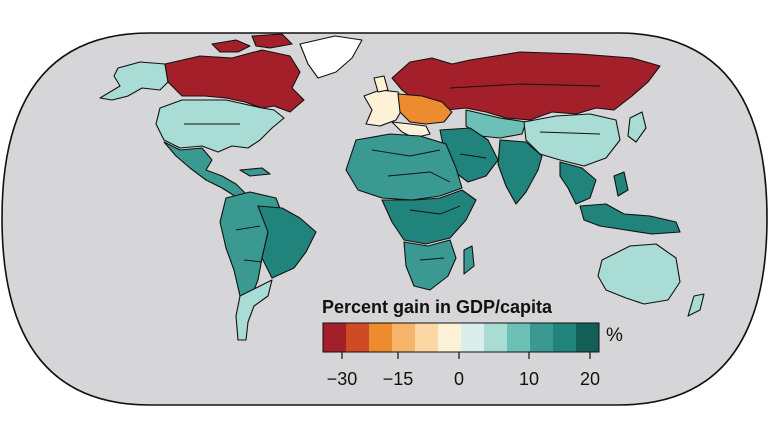  I want to click on legend-tick: −15, so click(398, 379).